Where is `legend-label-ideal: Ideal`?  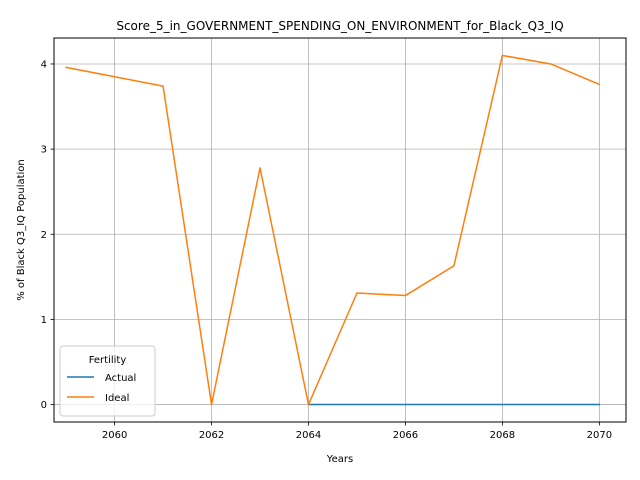 legend-label-ideal: Ideal is located at coordinates (117, 398).